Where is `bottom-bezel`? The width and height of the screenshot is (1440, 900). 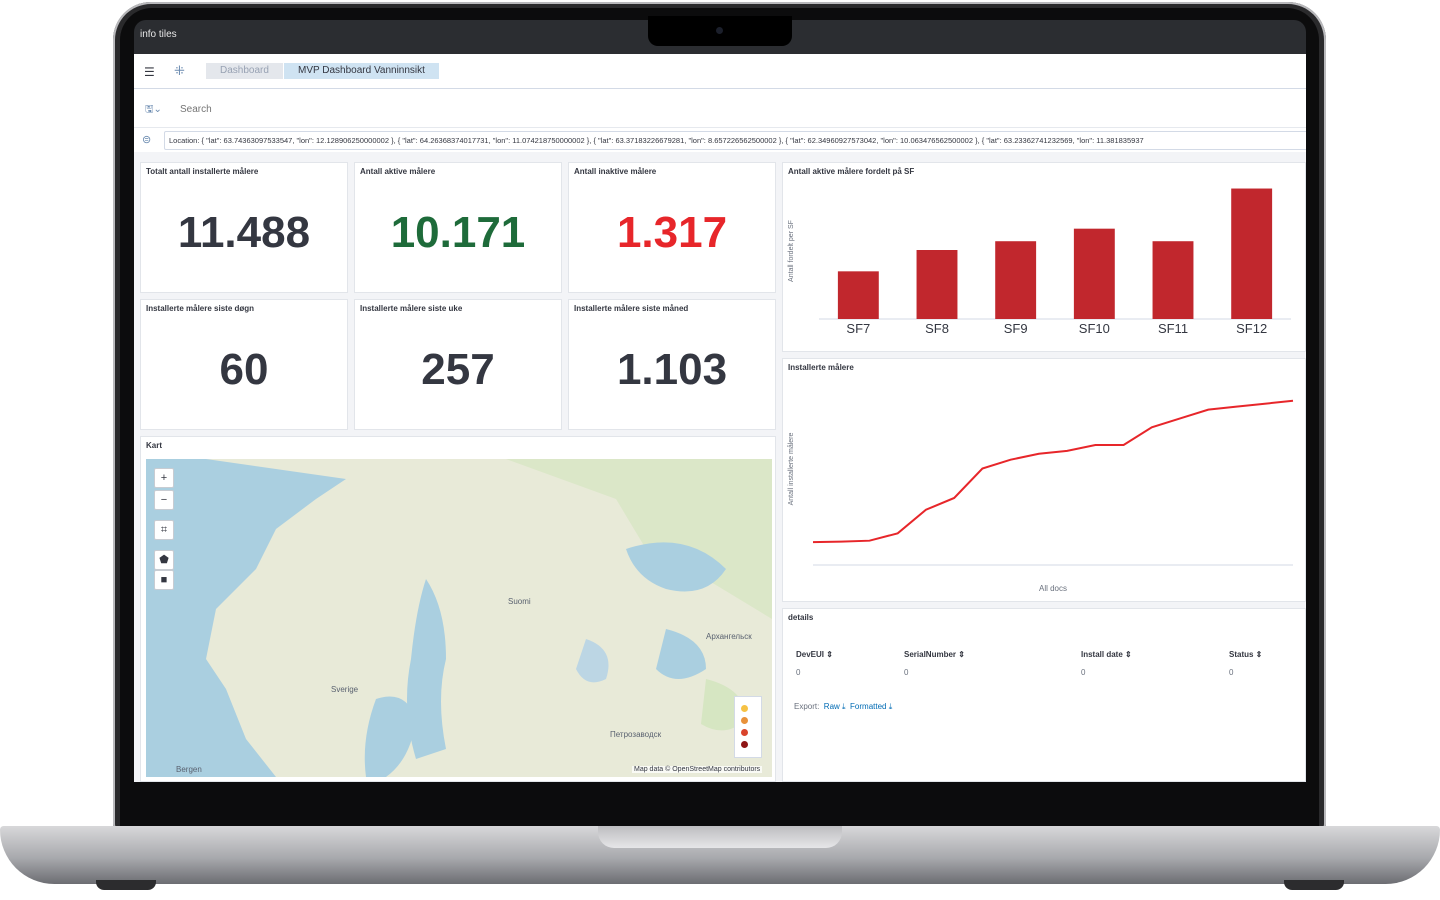 bottom-bezel is located at coordinates (719, 804).